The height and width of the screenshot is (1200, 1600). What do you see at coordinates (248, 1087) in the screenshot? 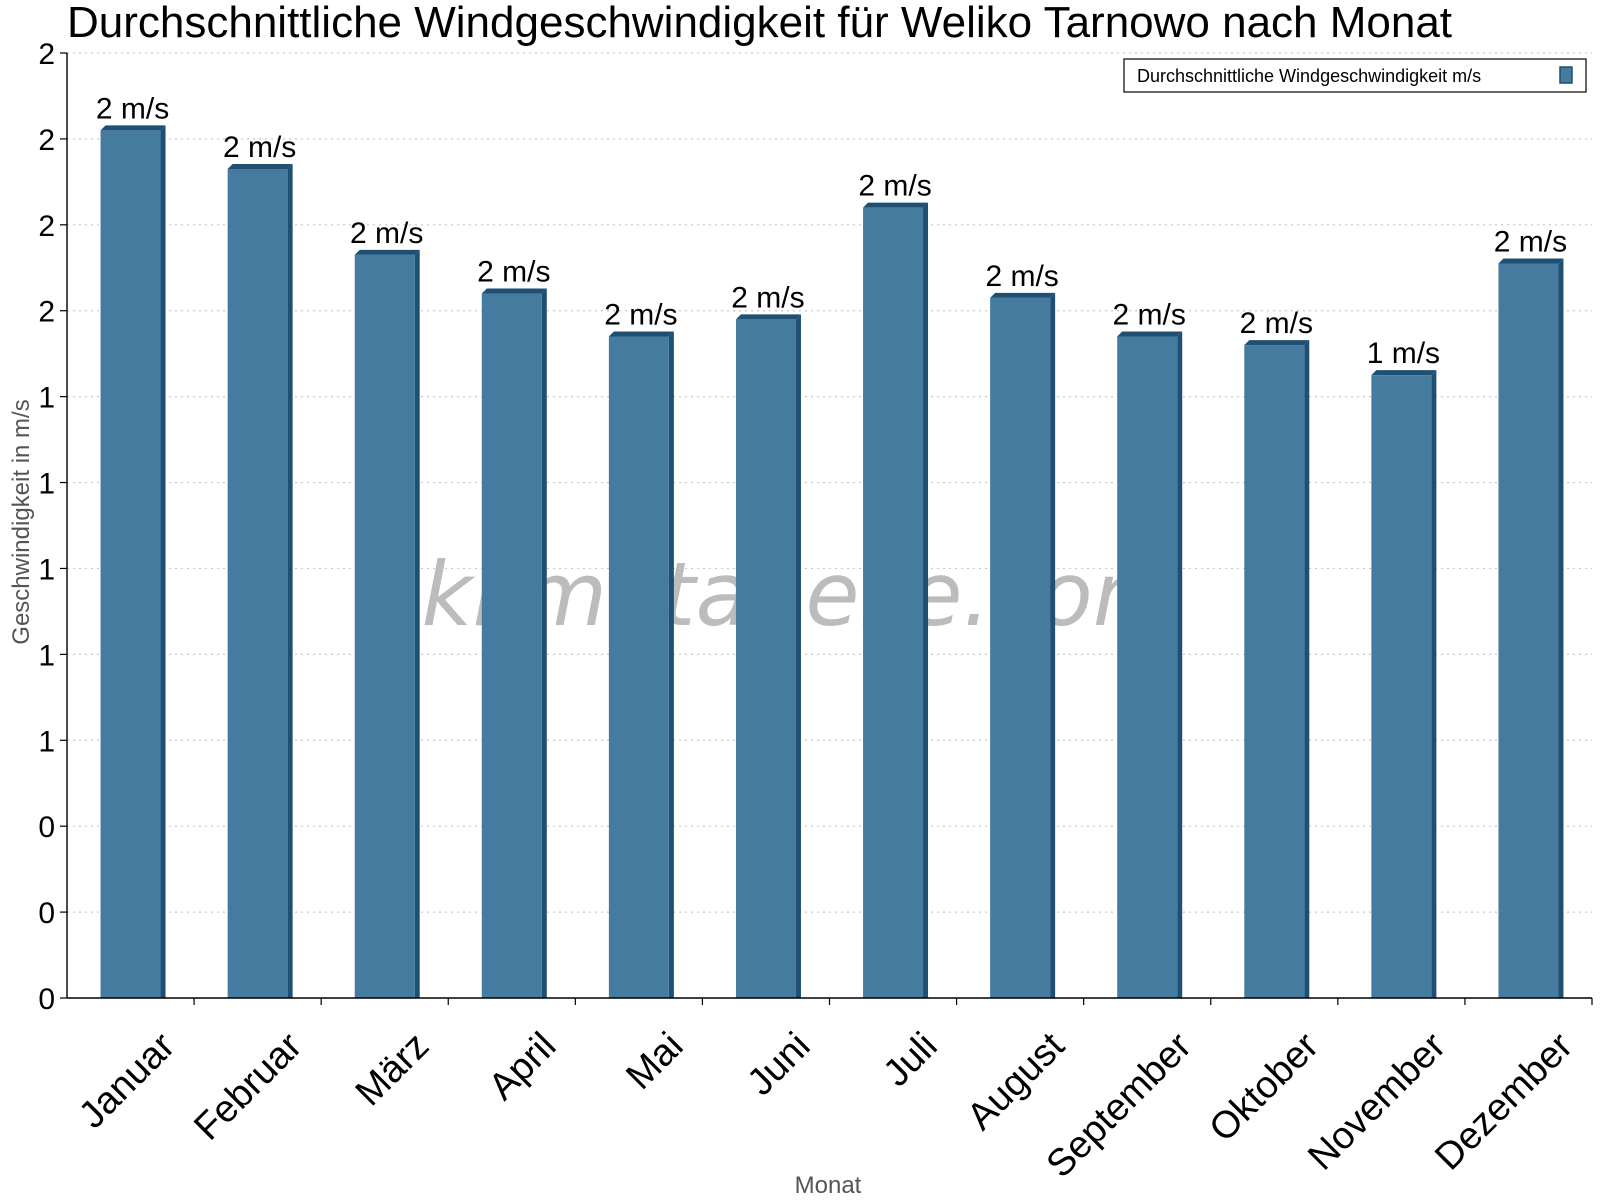
I see `x-tick-label: Februar` at bounding box center [248, 1087].